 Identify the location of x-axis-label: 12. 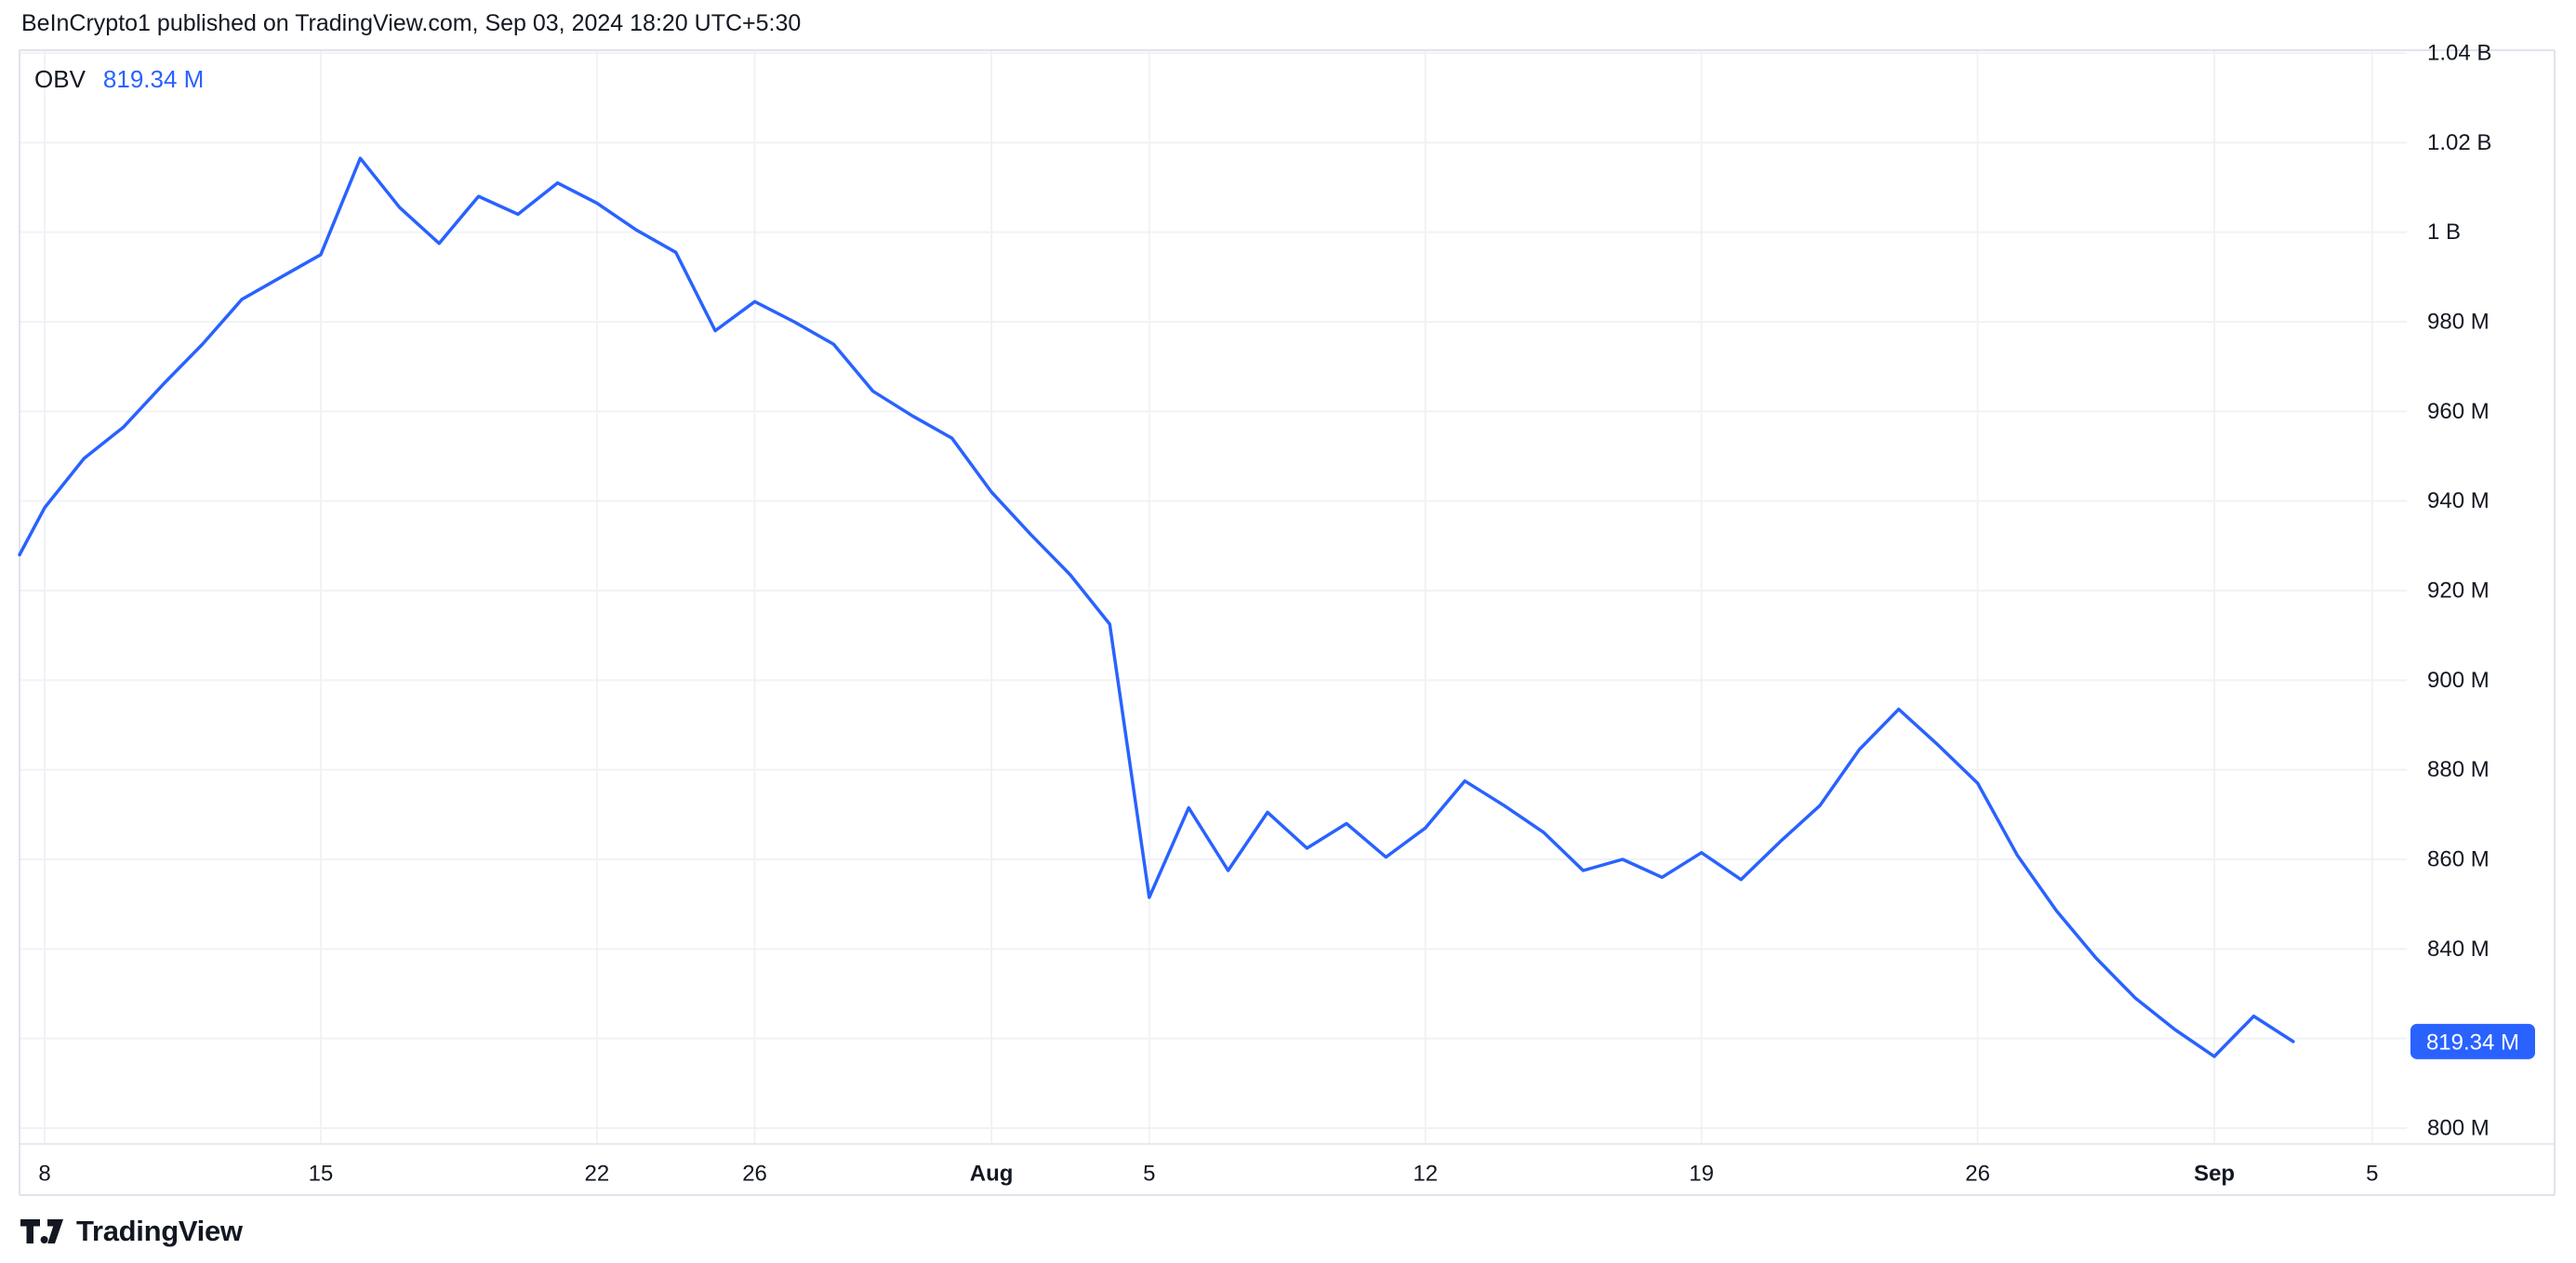
(1425, 1175).